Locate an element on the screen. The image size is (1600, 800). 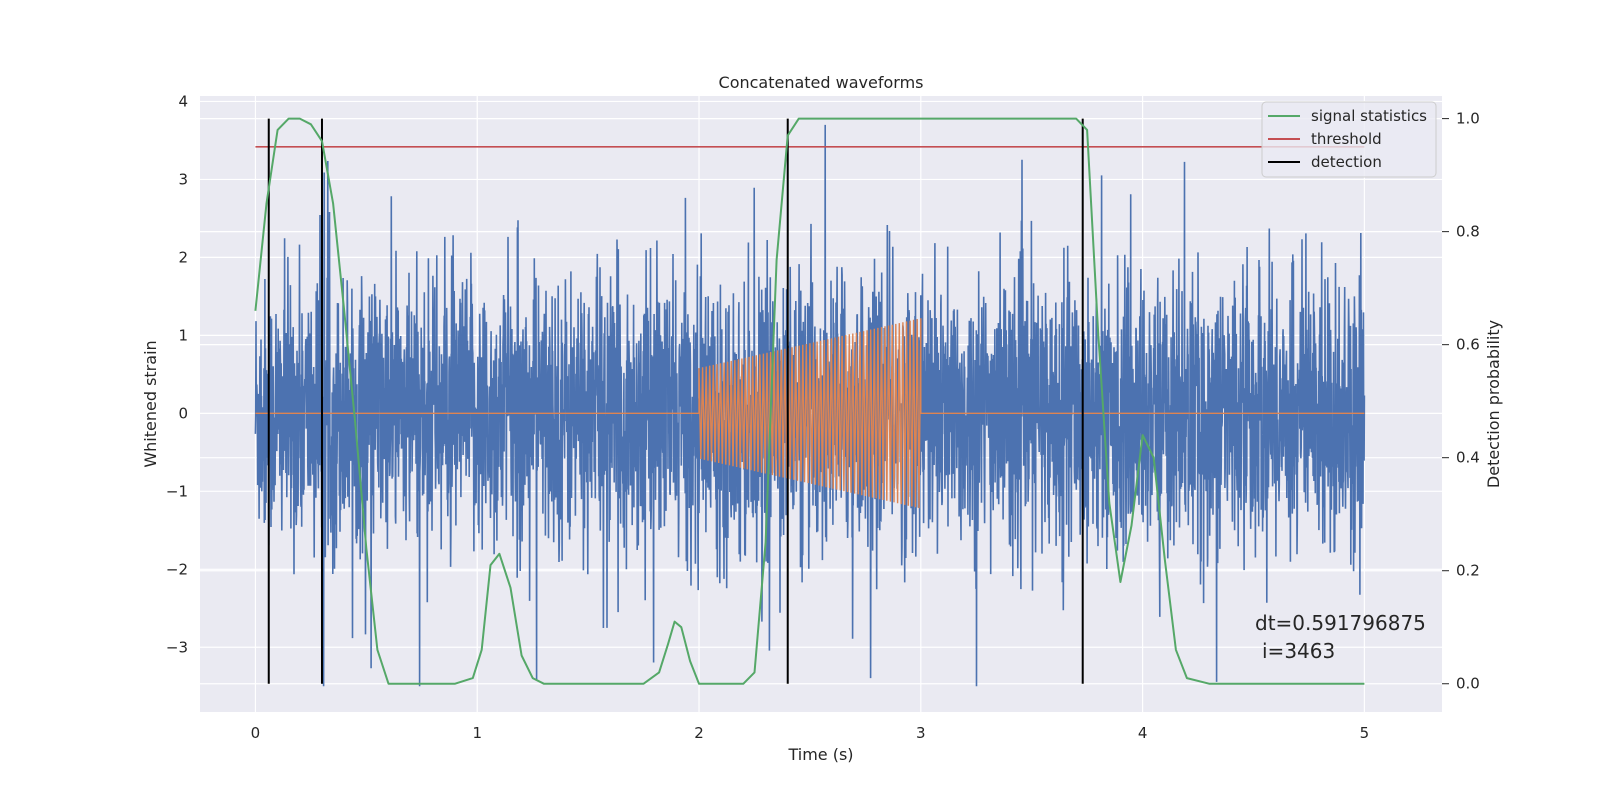
y-tick-label-left: −2 is located at coordinates (177, 569).